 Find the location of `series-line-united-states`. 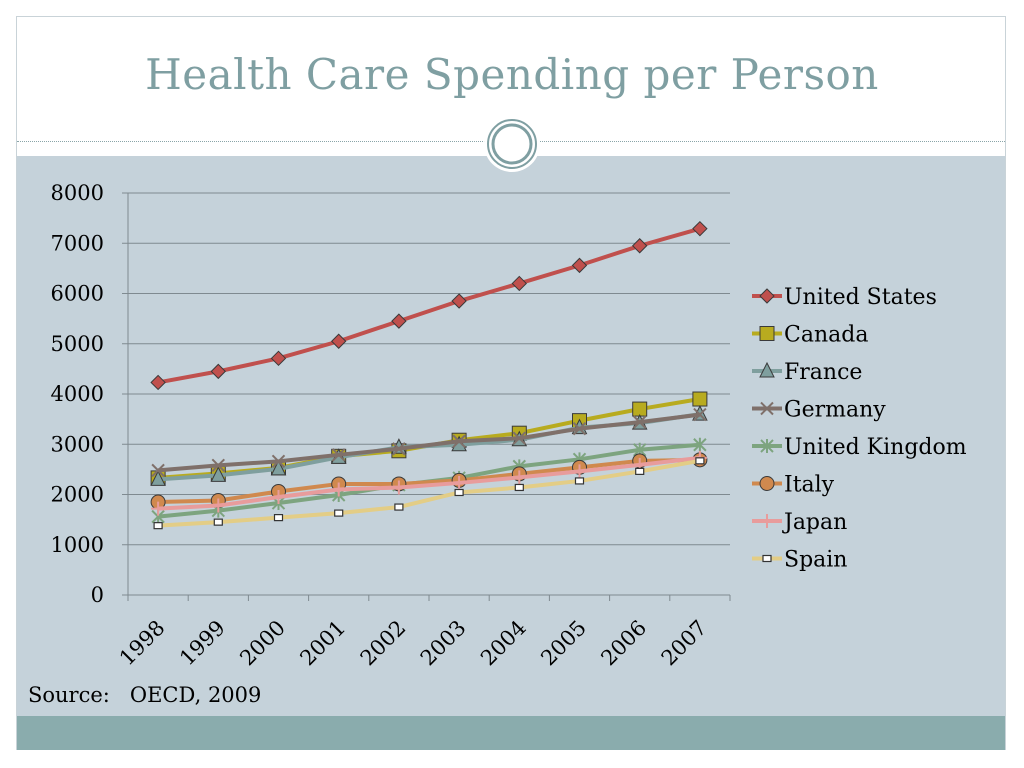

series-line-united-states is located at coordinates (429, 305).